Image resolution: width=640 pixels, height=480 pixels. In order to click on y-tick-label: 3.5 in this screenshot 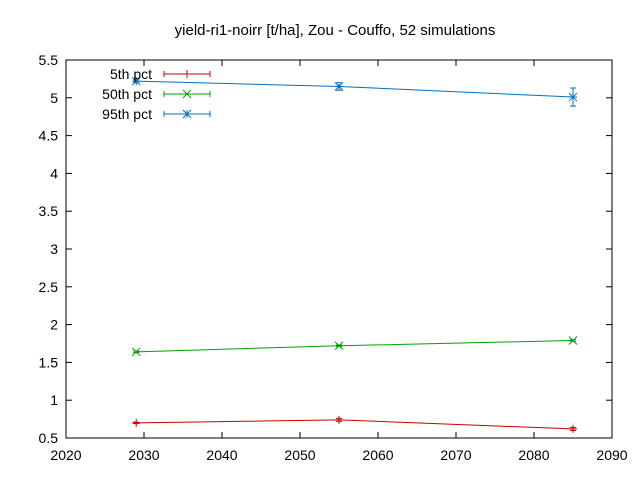, I will do `click(49, 211)`.